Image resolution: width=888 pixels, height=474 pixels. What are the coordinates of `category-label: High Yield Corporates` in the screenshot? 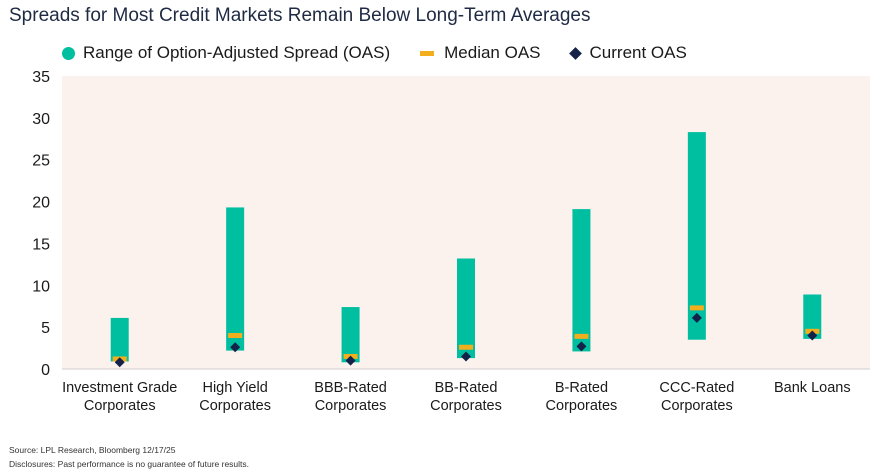 It's located at (235, 397).